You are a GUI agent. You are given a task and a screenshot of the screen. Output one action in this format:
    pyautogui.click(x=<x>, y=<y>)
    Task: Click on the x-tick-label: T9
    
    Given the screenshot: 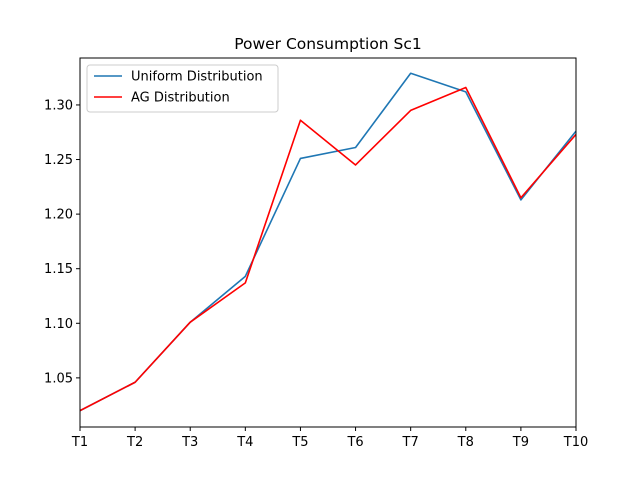 What is the action you would take?
    pyautogui.click(x=520, y=442)
    